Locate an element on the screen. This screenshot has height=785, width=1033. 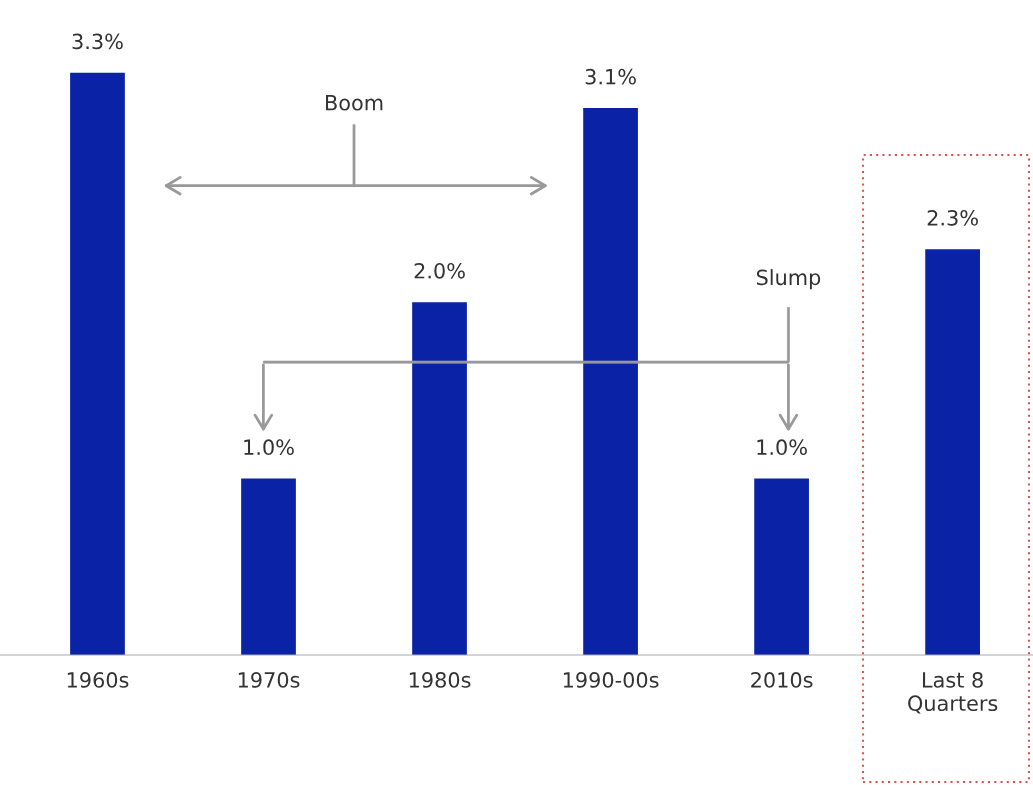
x-tick-label: 1970s is located at coordinates (269, 680).